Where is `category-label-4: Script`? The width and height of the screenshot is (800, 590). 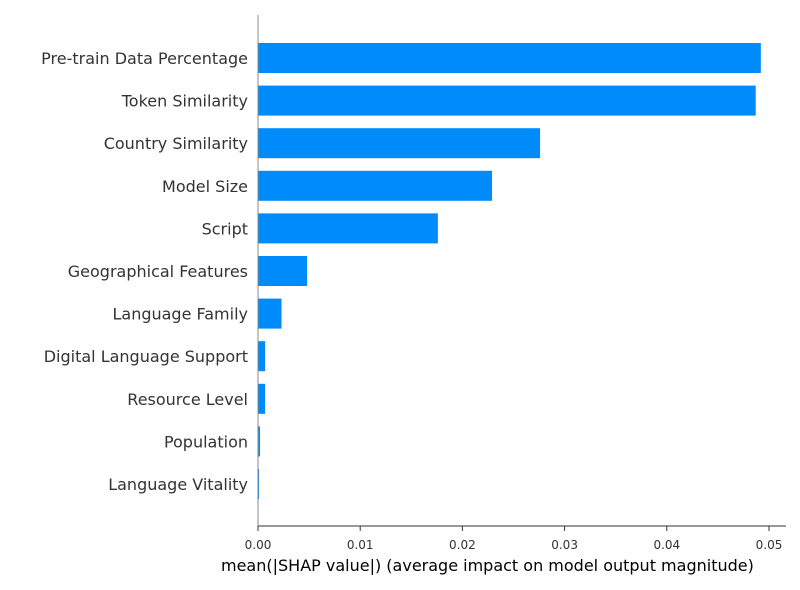 category-label-4: Script is located at coordinates (225, 228).